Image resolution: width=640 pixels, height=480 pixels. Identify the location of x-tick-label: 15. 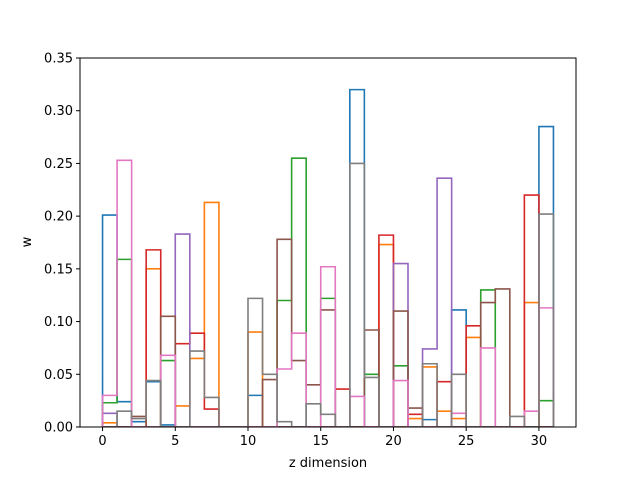
(320, 441).